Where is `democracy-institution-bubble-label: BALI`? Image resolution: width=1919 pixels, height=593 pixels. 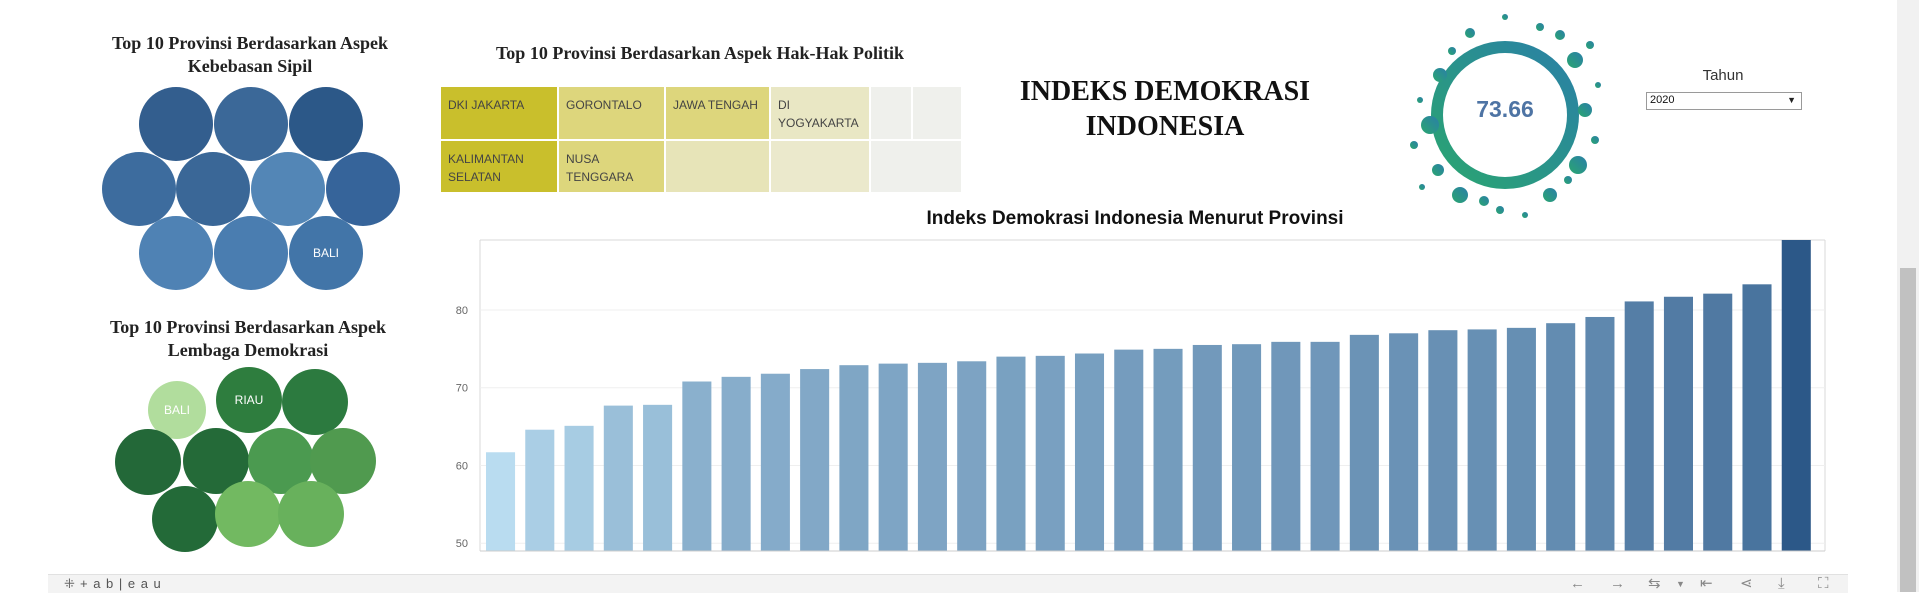 democracy-institution-bubble-label: BALI is located at coordinates (176, 410).